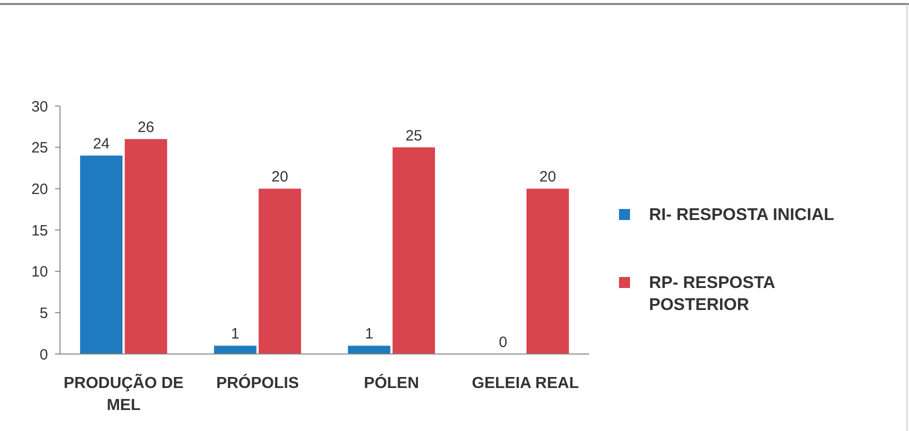 The image size is (909, 431). I want to click on x-tick-label: PRODUÇÃO DE MEL, so click(124, 393).